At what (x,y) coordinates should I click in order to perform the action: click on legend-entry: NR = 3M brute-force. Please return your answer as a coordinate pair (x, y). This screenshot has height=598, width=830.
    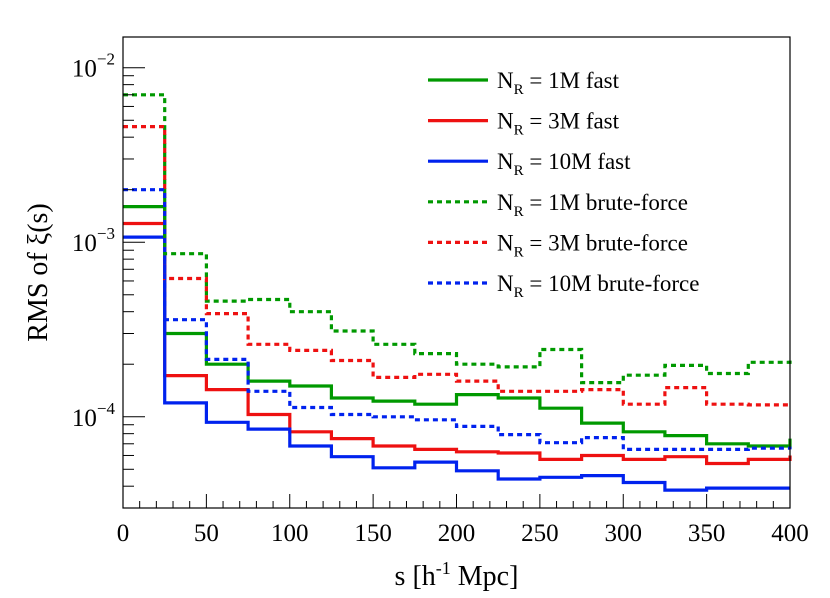
    Looking at the image, I should click on (592, 245).